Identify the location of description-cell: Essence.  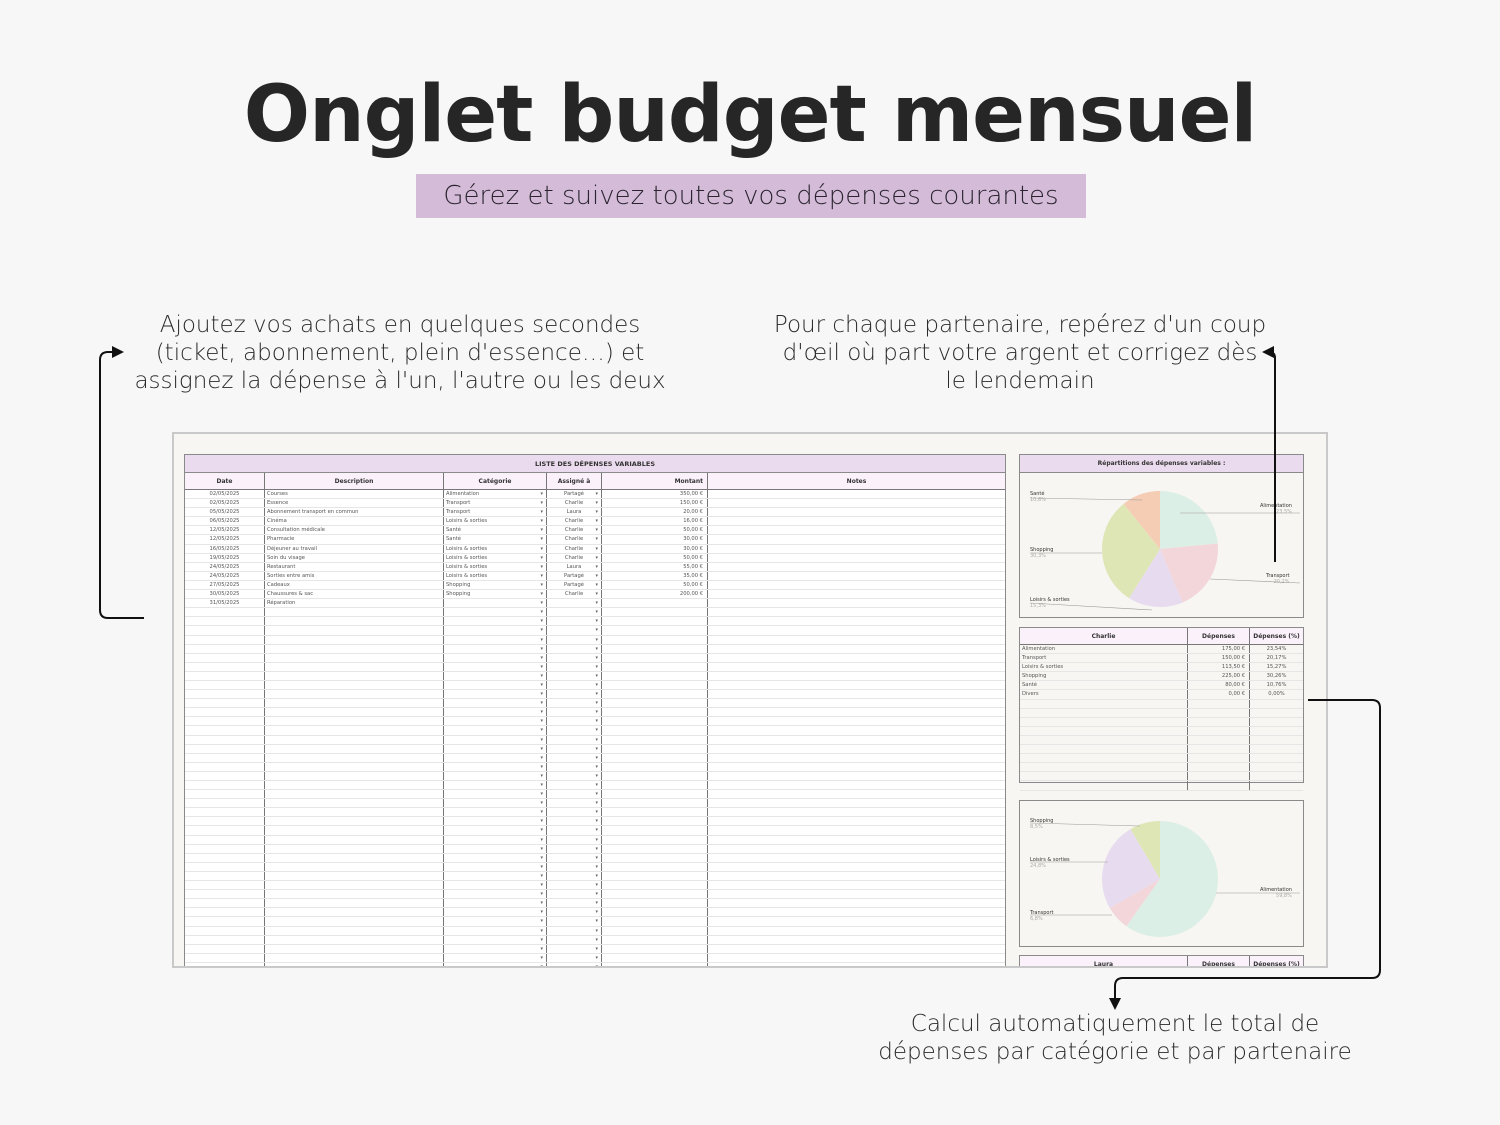
(354, 503).